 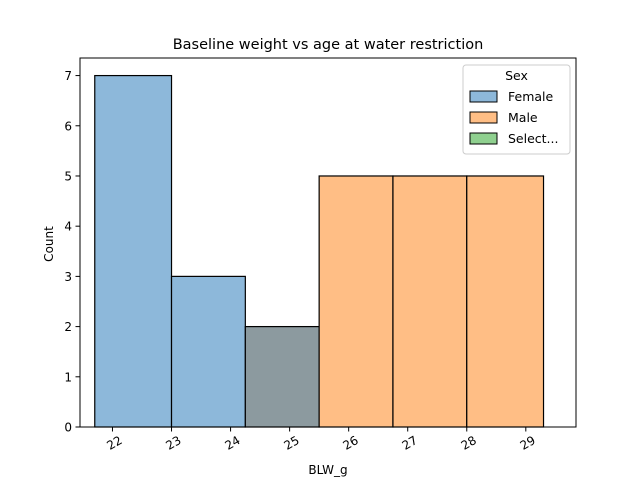 What do you see at coordinates (516, 75) in the screenshot?
I see `legend-title: Sex` at bounding box center [516, 75].